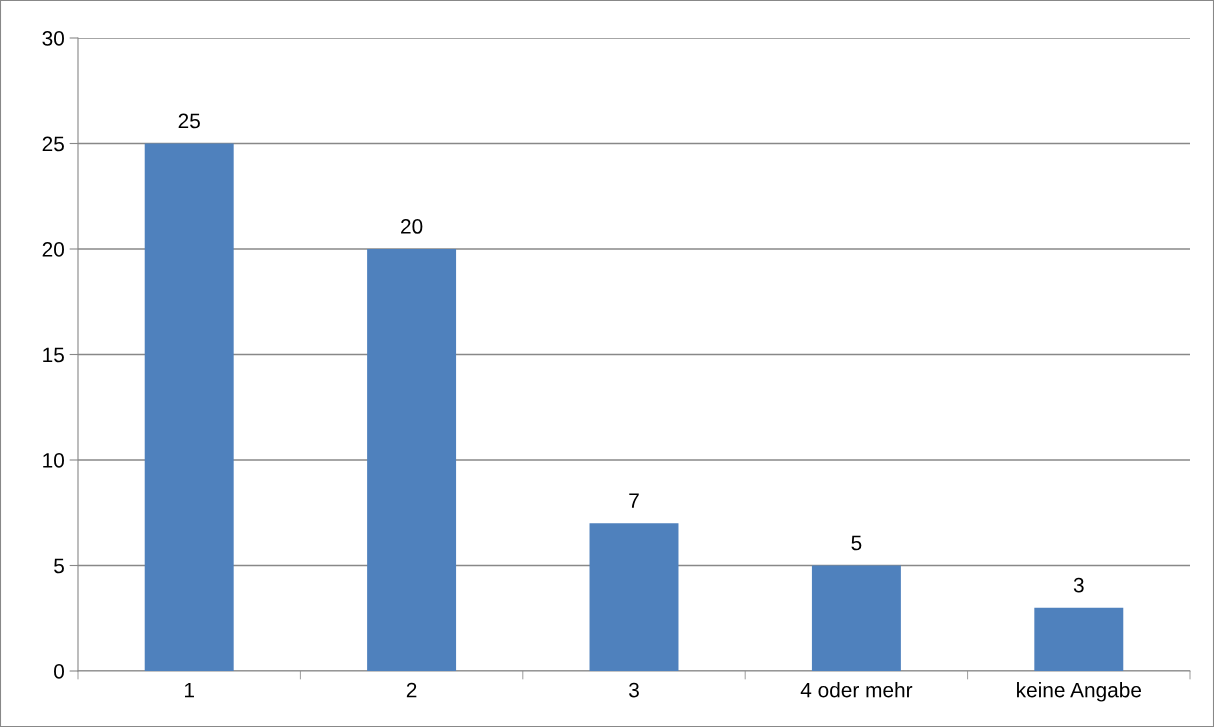 The image size is (1214, 727). What do you see at coordinates (53, 144) in the screenshot?
I see `y-tick-label: 25` at bounding box center [53, 144].